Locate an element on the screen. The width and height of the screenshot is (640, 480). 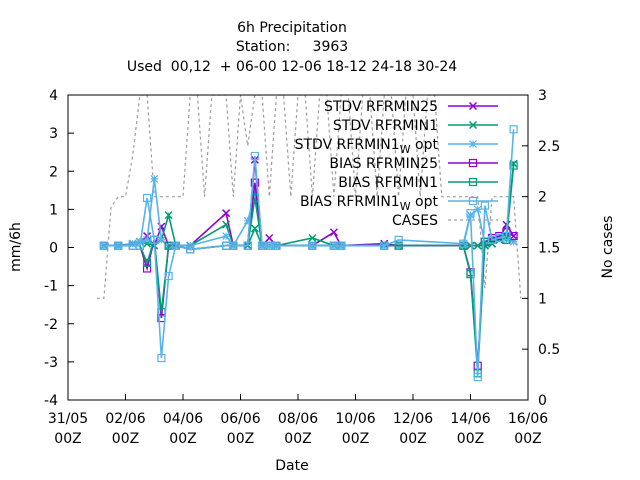
x-tick-label-date: 02/06 is located at coordinates (125, 419).